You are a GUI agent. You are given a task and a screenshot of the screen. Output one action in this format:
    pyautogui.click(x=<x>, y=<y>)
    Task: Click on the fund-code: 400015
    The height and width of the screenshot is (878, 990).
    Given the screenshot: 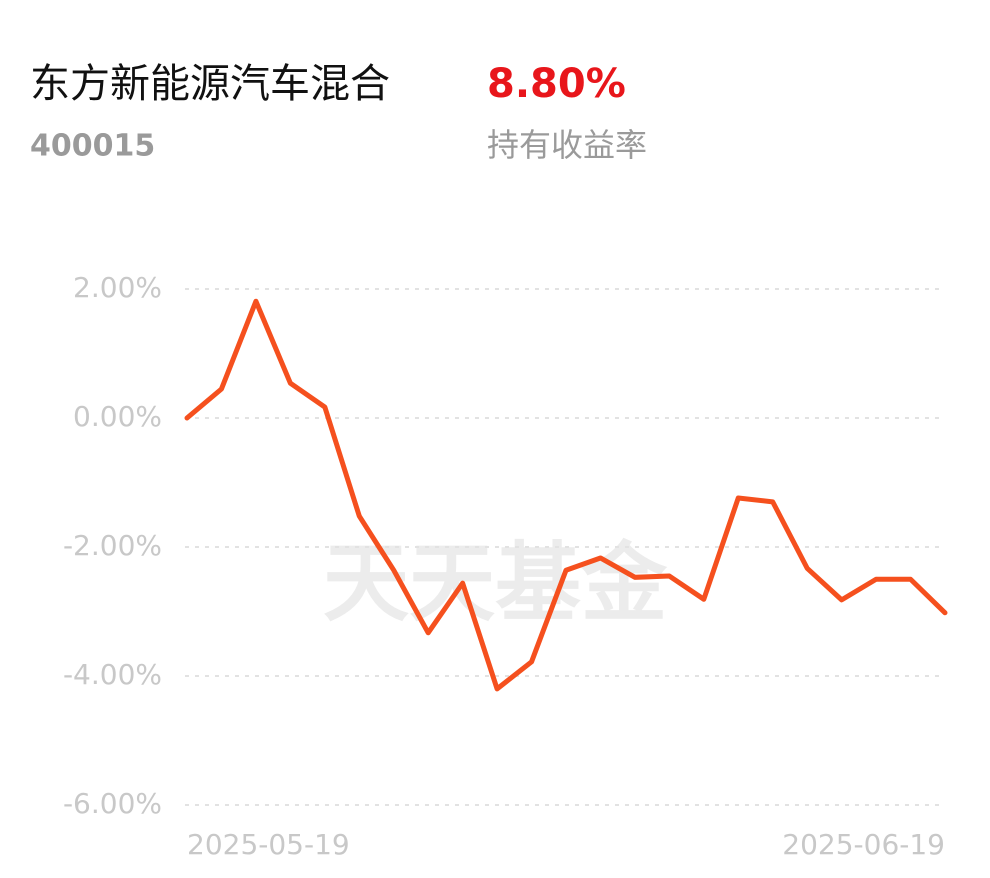 What is the action you would take?
    pyautogui.click(x=92, y=146)
    